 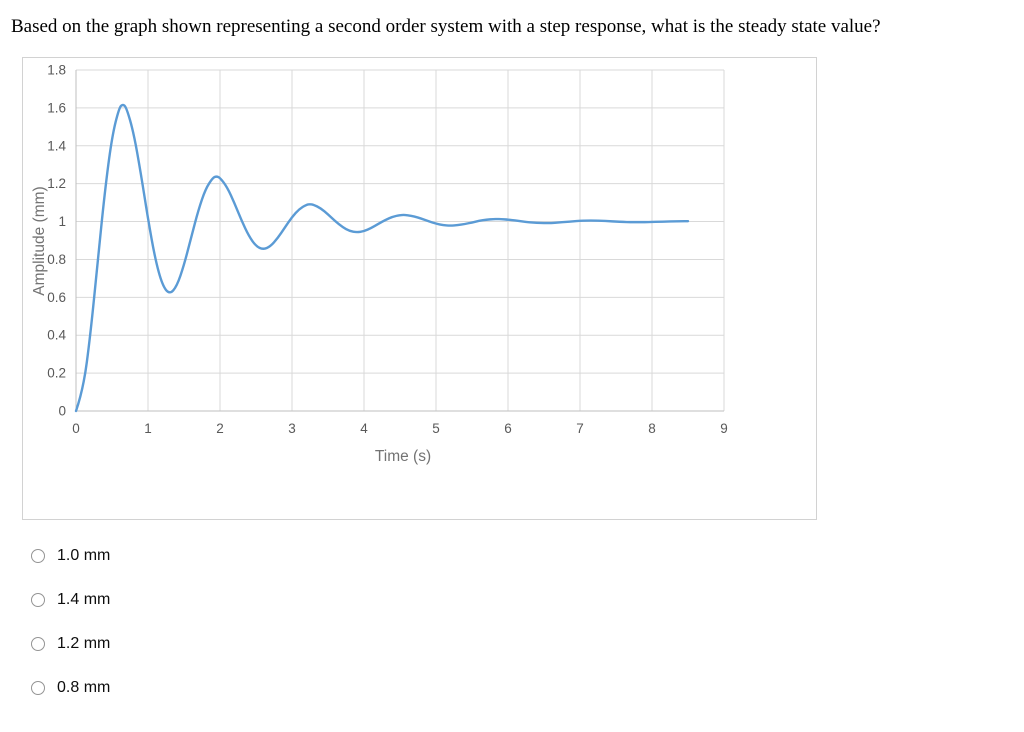 What do you see at coordinates (56, 70) in the screenshot?
I see `y-tick-label: 1.8` at bounding box center [56, 70].